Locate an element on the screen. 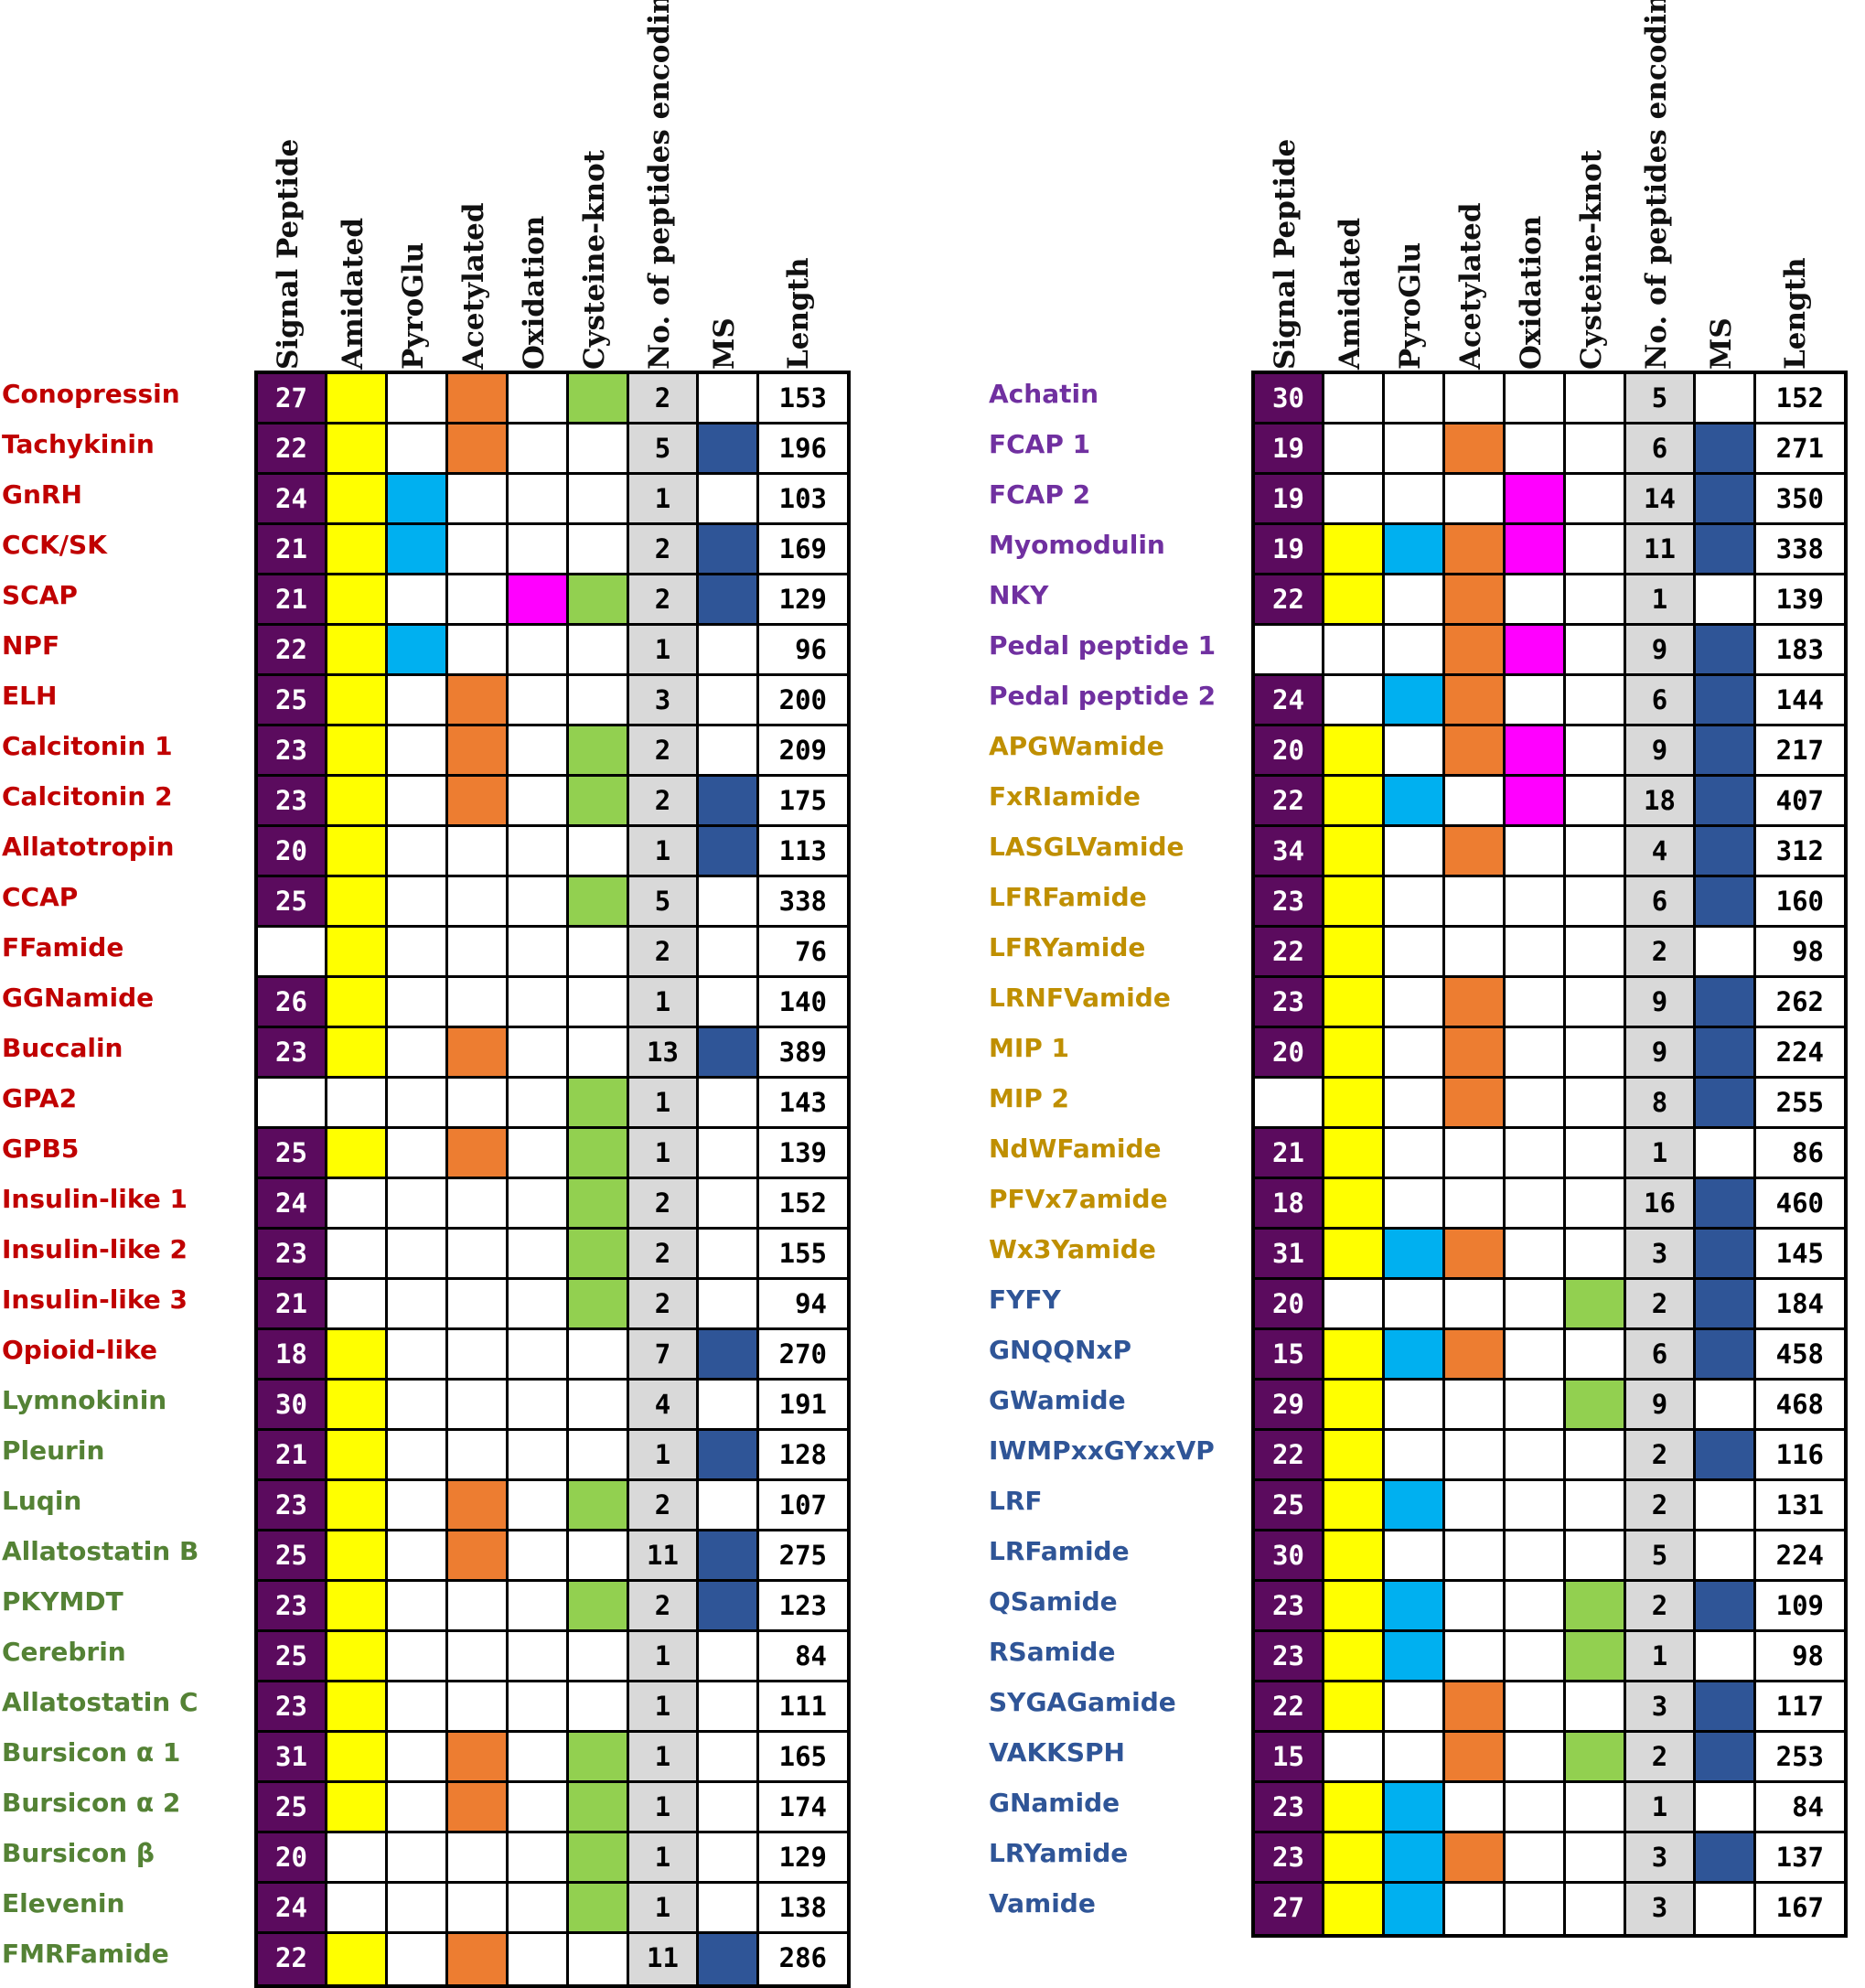 The height and width of the screenshot is (1988, 1865). cell-length: 183 is located at coordinates (1800, 651).